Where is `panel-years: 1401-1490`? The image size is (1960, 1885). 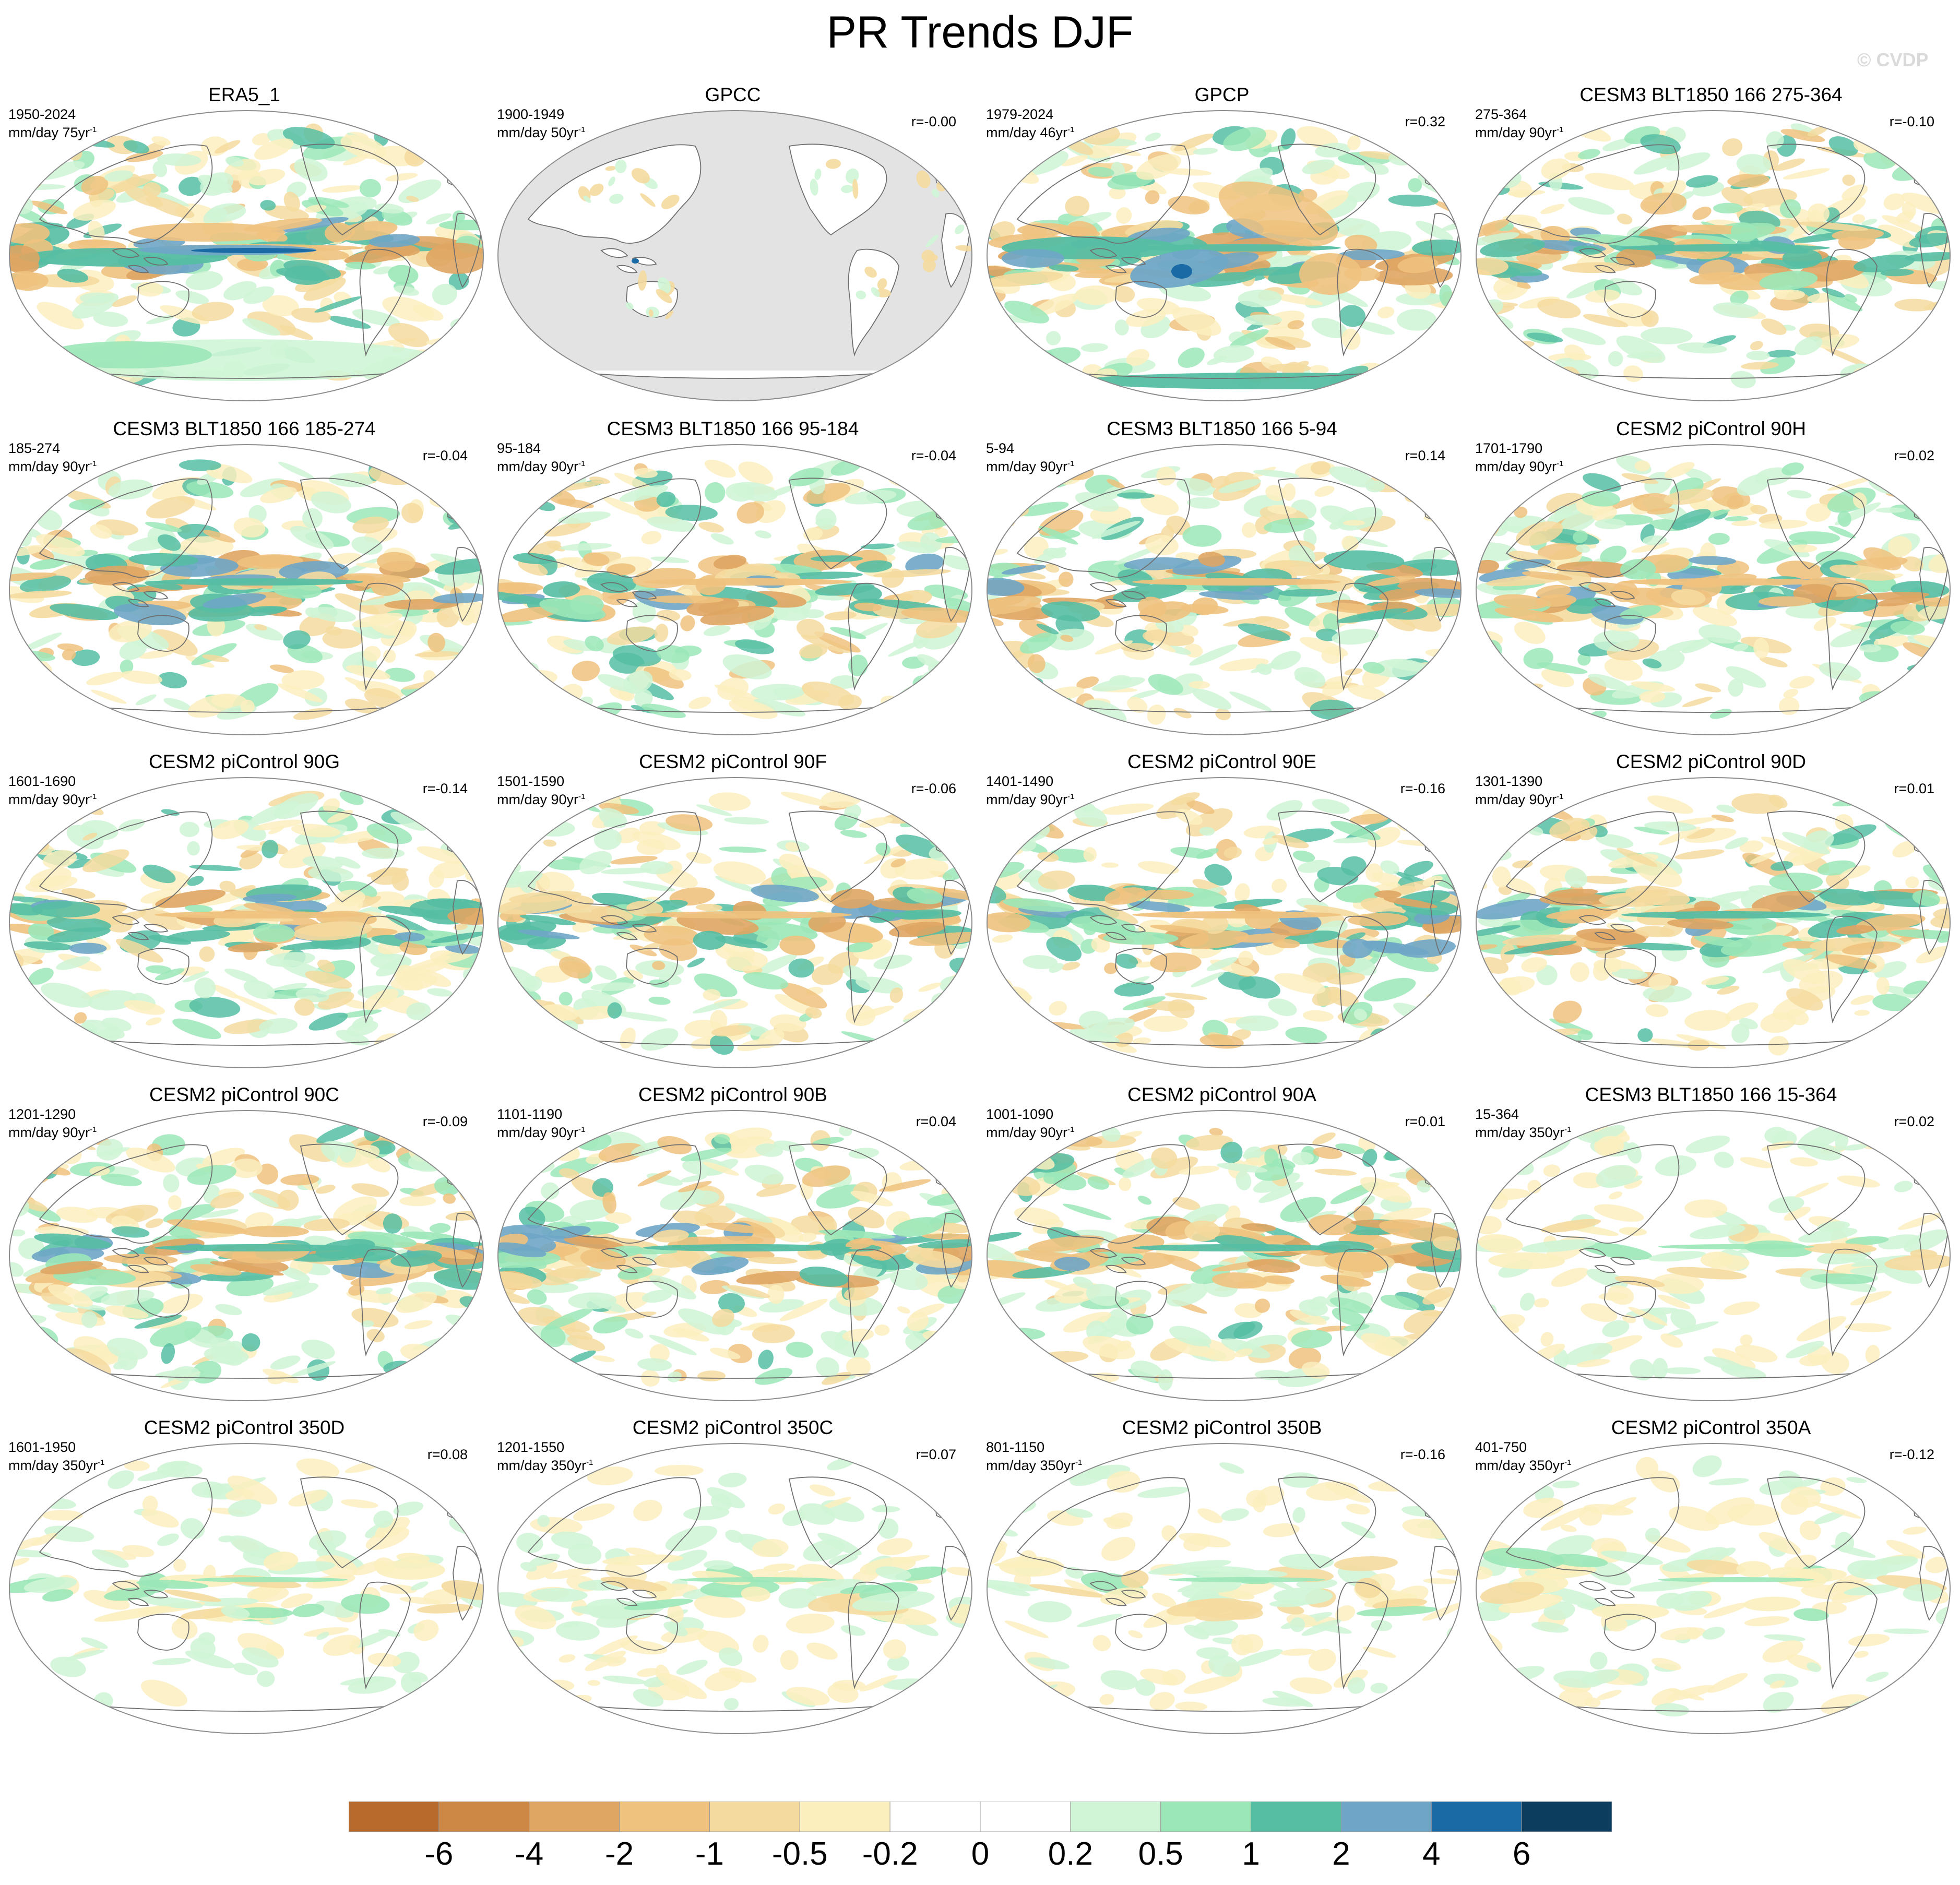 panel-years: 1401-1490 is located at coordinates (1020, 781).